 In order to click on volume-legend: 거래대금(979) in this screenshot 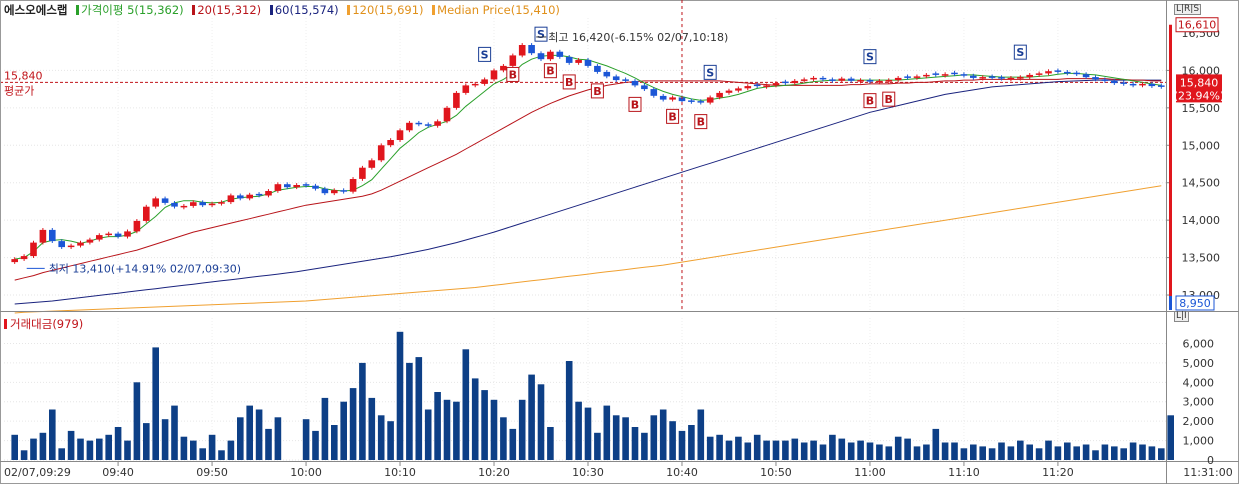, I will do `click(43, 324)`.